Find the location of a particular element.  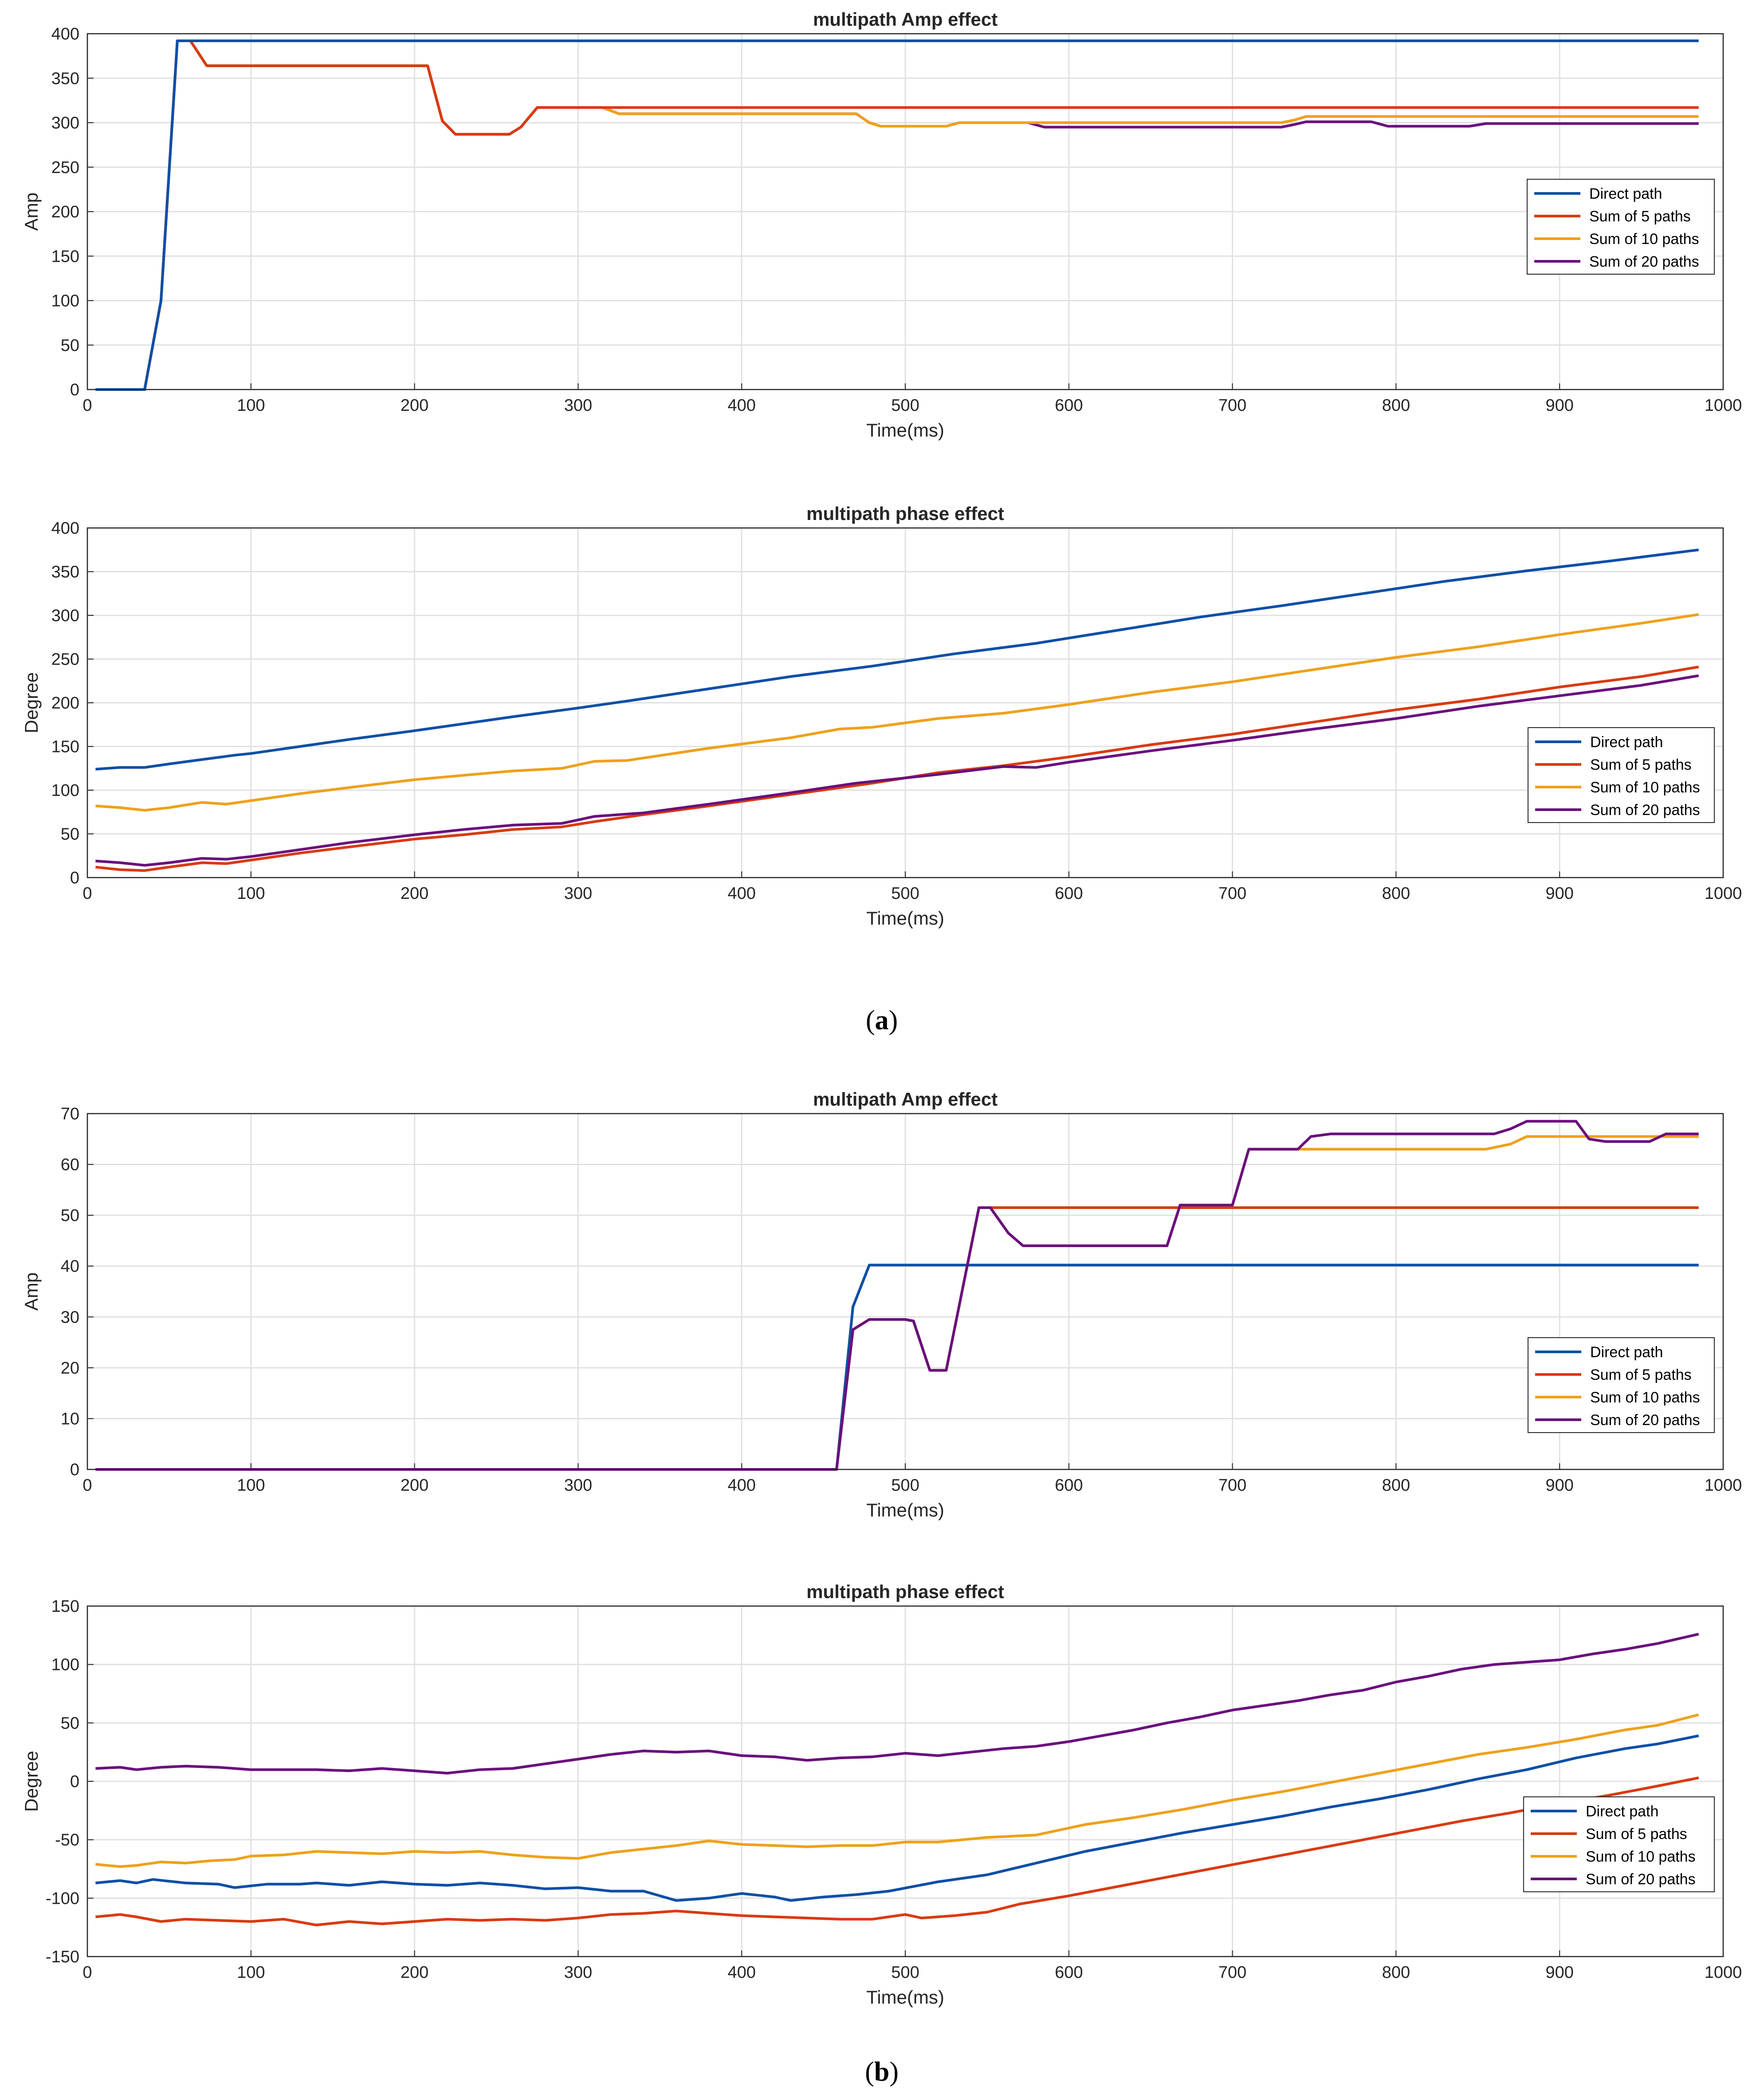

series-line-direct is located at coordinates (897, 659).